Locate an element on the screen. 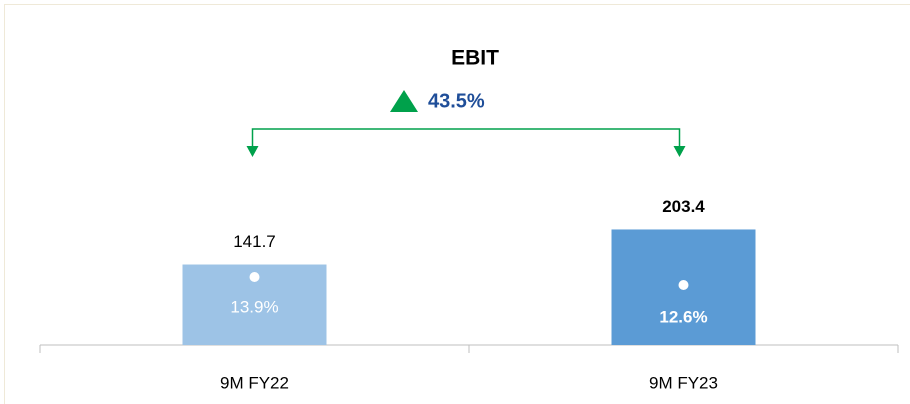 This screenshot has height=404, width=910. margin-label: 13.9% is located at coordinates (254, 306).